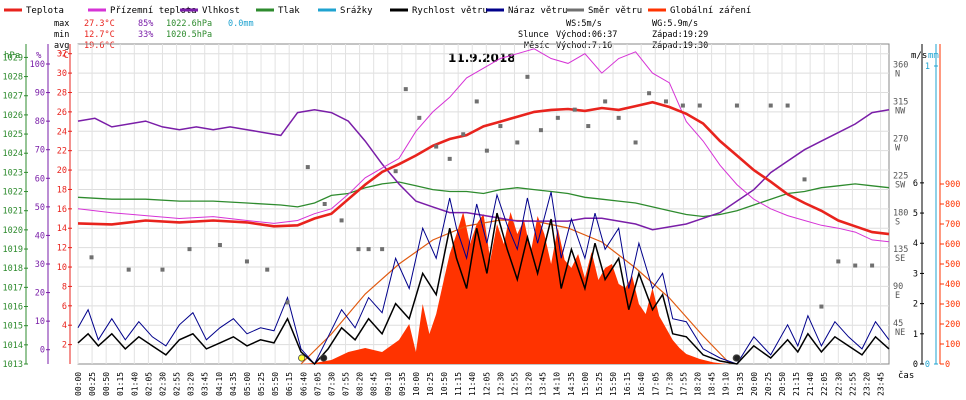 The width and height of the screenshot is (966, 400). I want to click on legend-item-srazky: Srážky, so click(345, 11).